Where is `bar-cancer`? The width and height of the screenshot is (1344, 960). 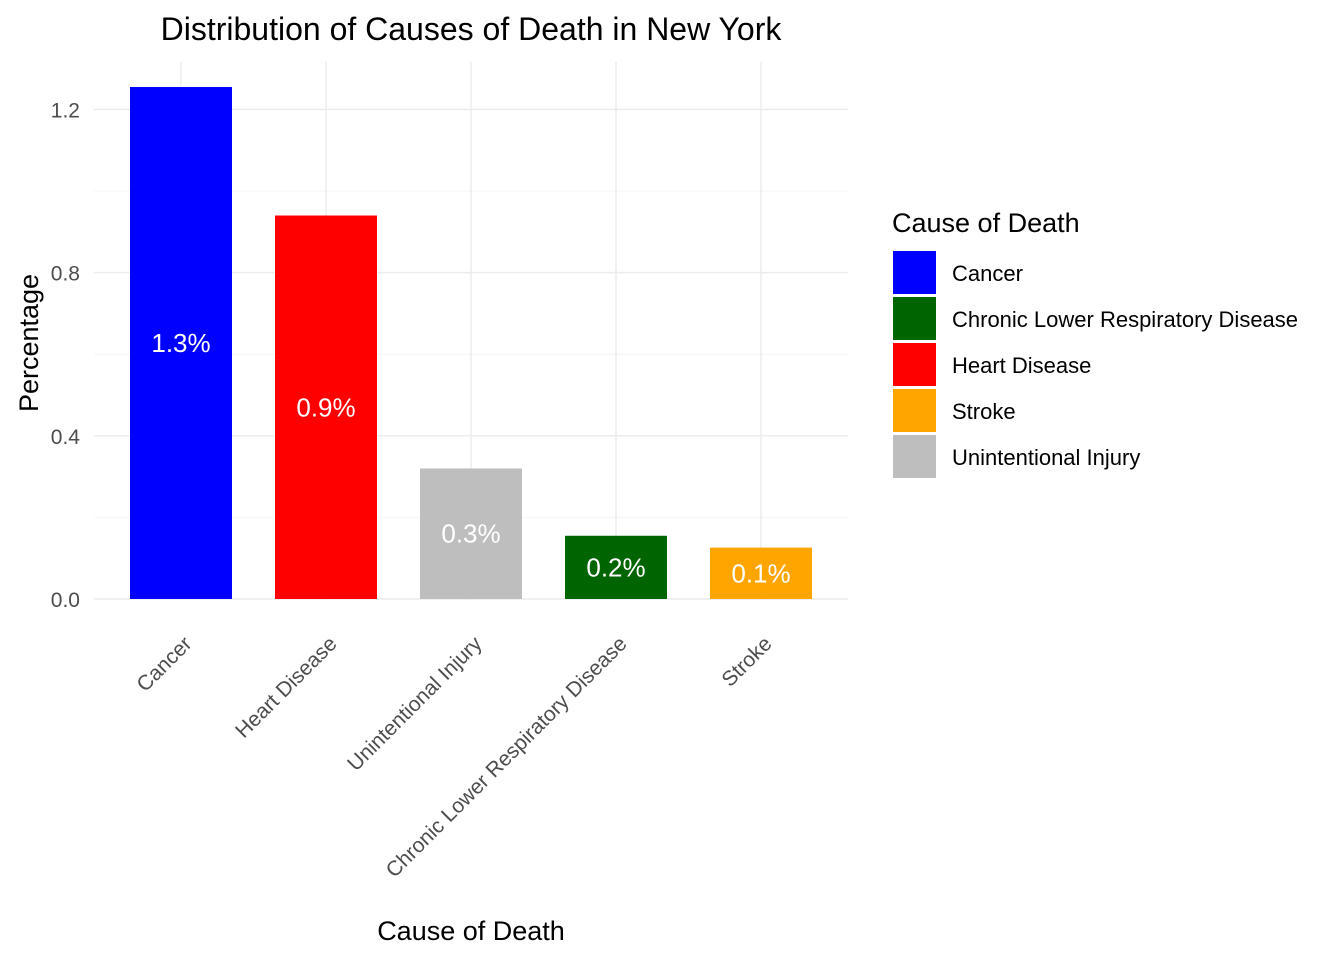 bar-cancer is located at coordinates (181, 343).